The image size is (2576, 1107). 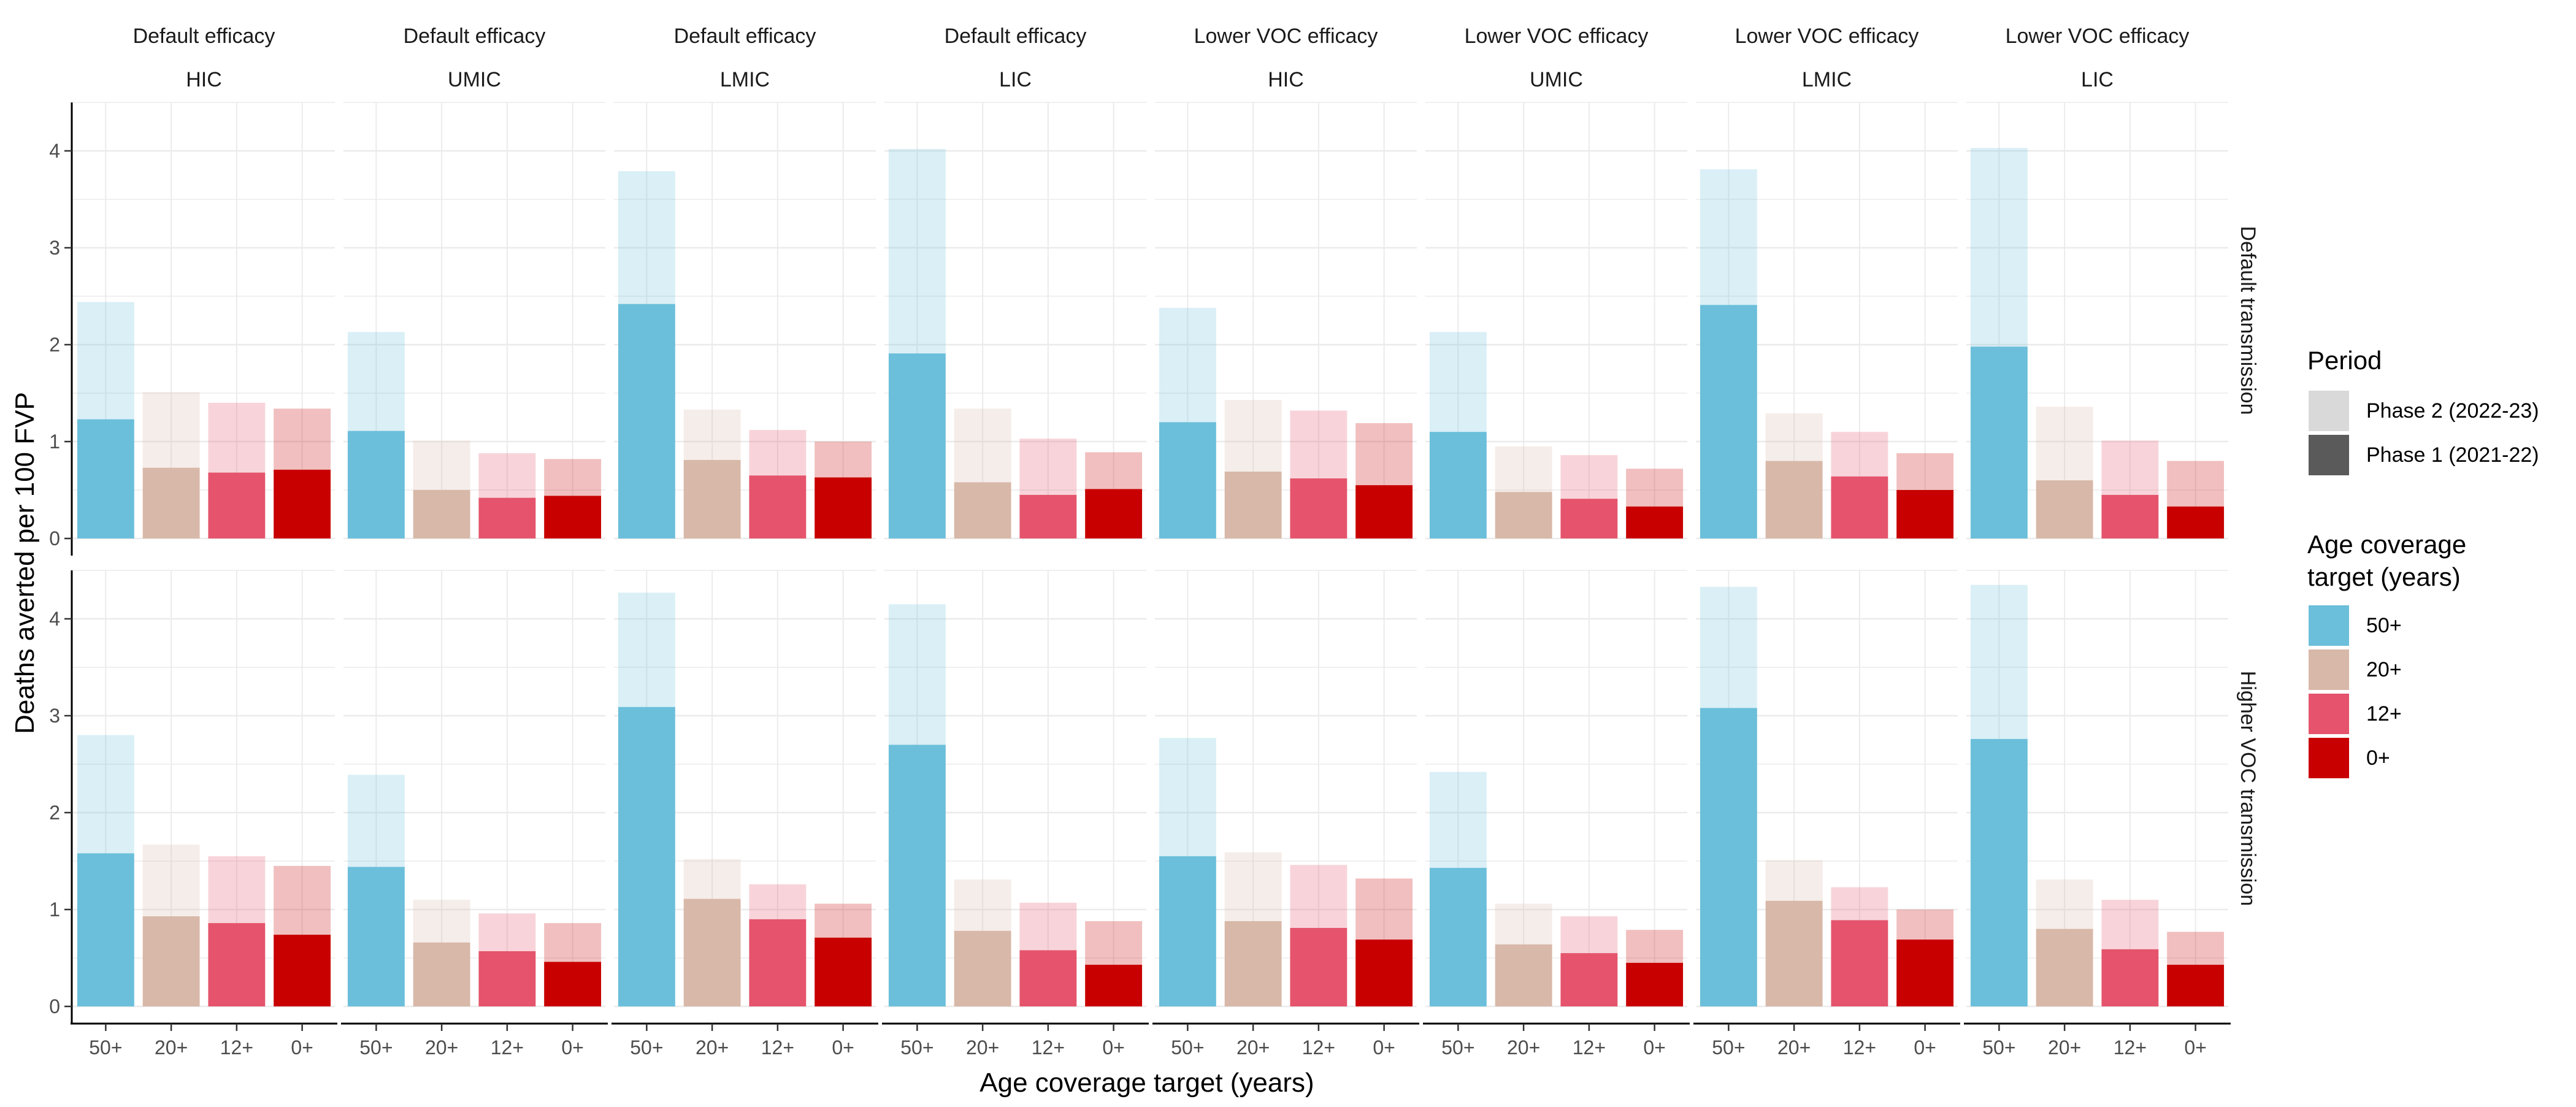 I want to click on legend-period-swatch, so click(x=2329, y=411).